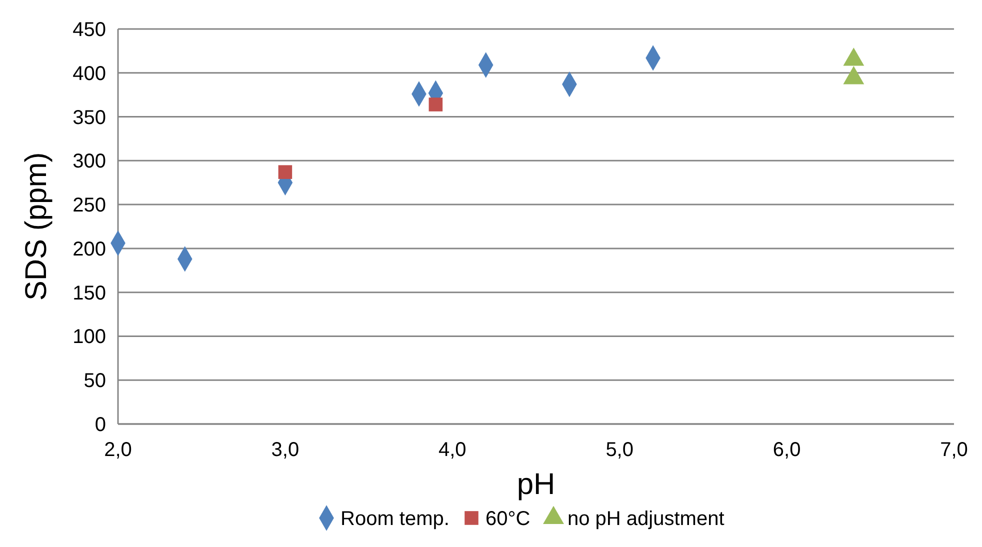  Describe the element at coordinates (89, 161) in the screenshot. I see `y-tick-label: 300` at that location.